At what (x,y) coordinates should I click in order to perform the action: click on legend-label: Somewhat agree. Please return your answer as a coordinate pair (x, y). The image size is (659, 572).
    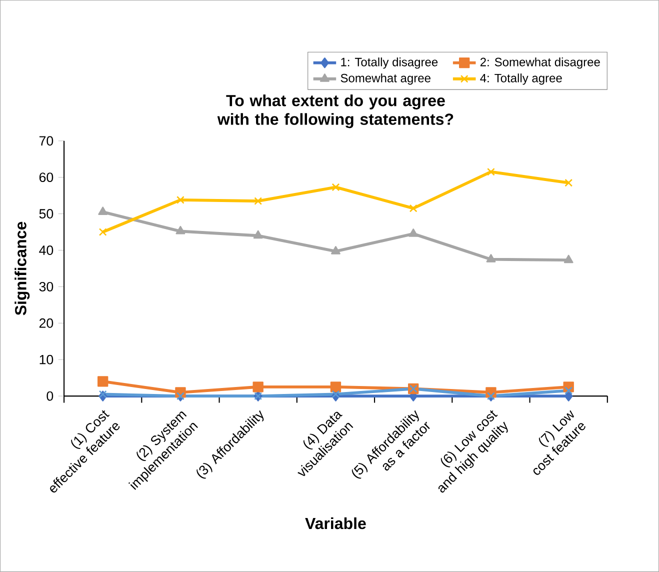
    Looking at the image, I should click on (385, 79).